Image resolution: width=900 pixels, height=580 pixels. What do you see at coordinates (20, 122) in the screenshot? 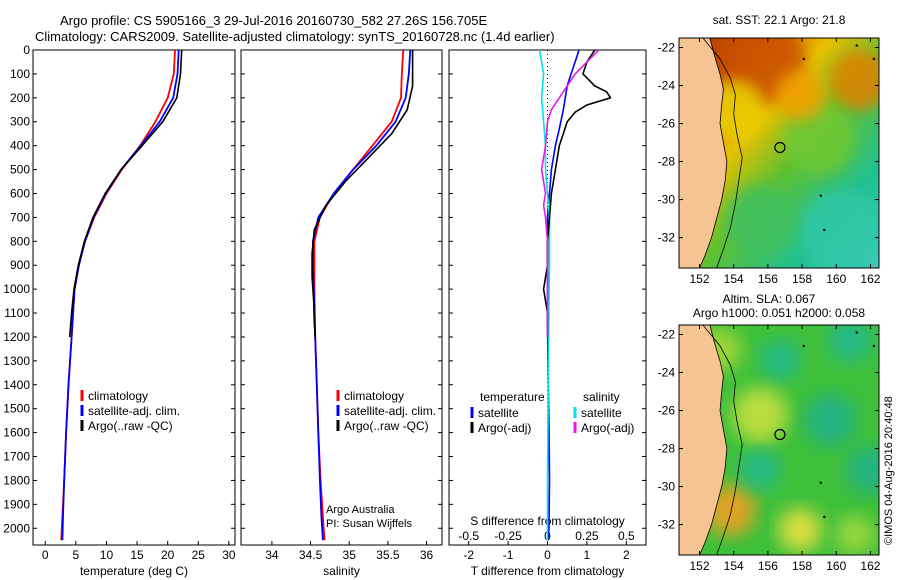
I see `y-tick-label: 300` at bounding box center [20, 122].